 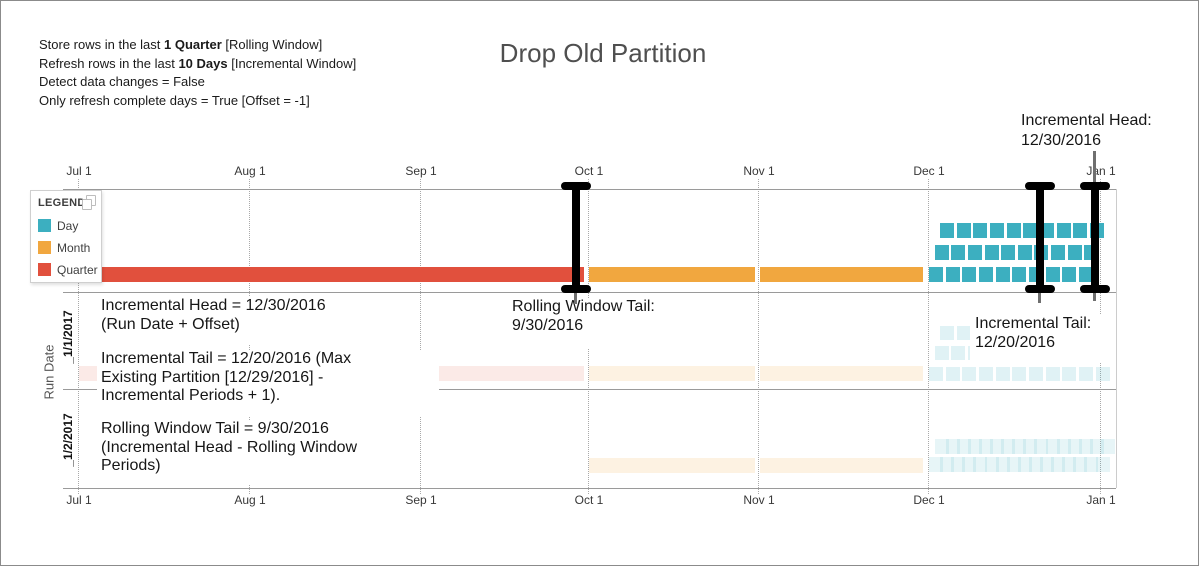 I want to click on incremental-head-marker-cap-bottom, so click(x=1095, y=289).